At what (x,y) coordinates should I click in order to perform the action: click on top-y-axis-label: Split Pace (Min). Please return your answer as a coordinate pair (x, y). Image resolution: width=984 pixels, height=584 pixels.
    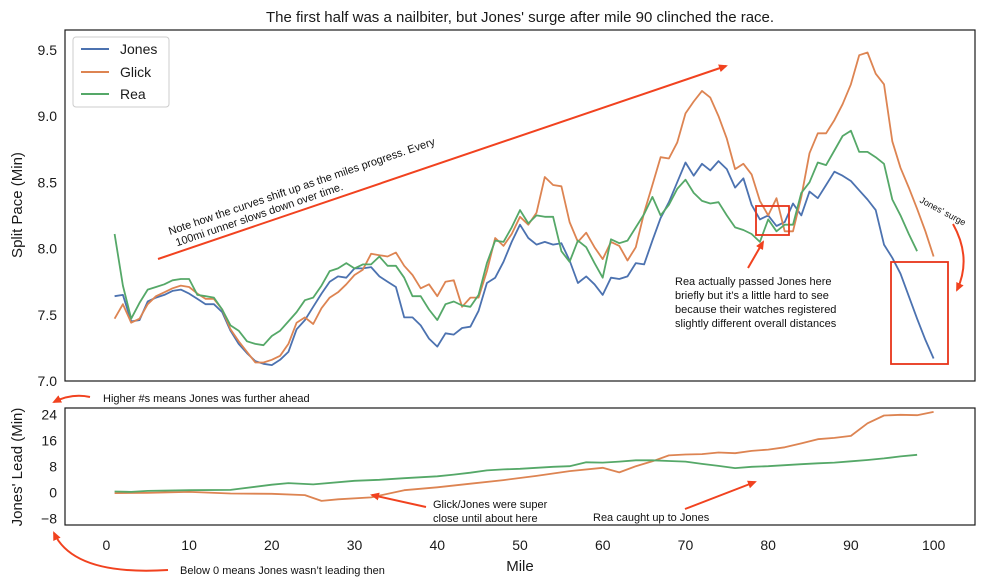
    Looking at the image, I should click on (17, 205).